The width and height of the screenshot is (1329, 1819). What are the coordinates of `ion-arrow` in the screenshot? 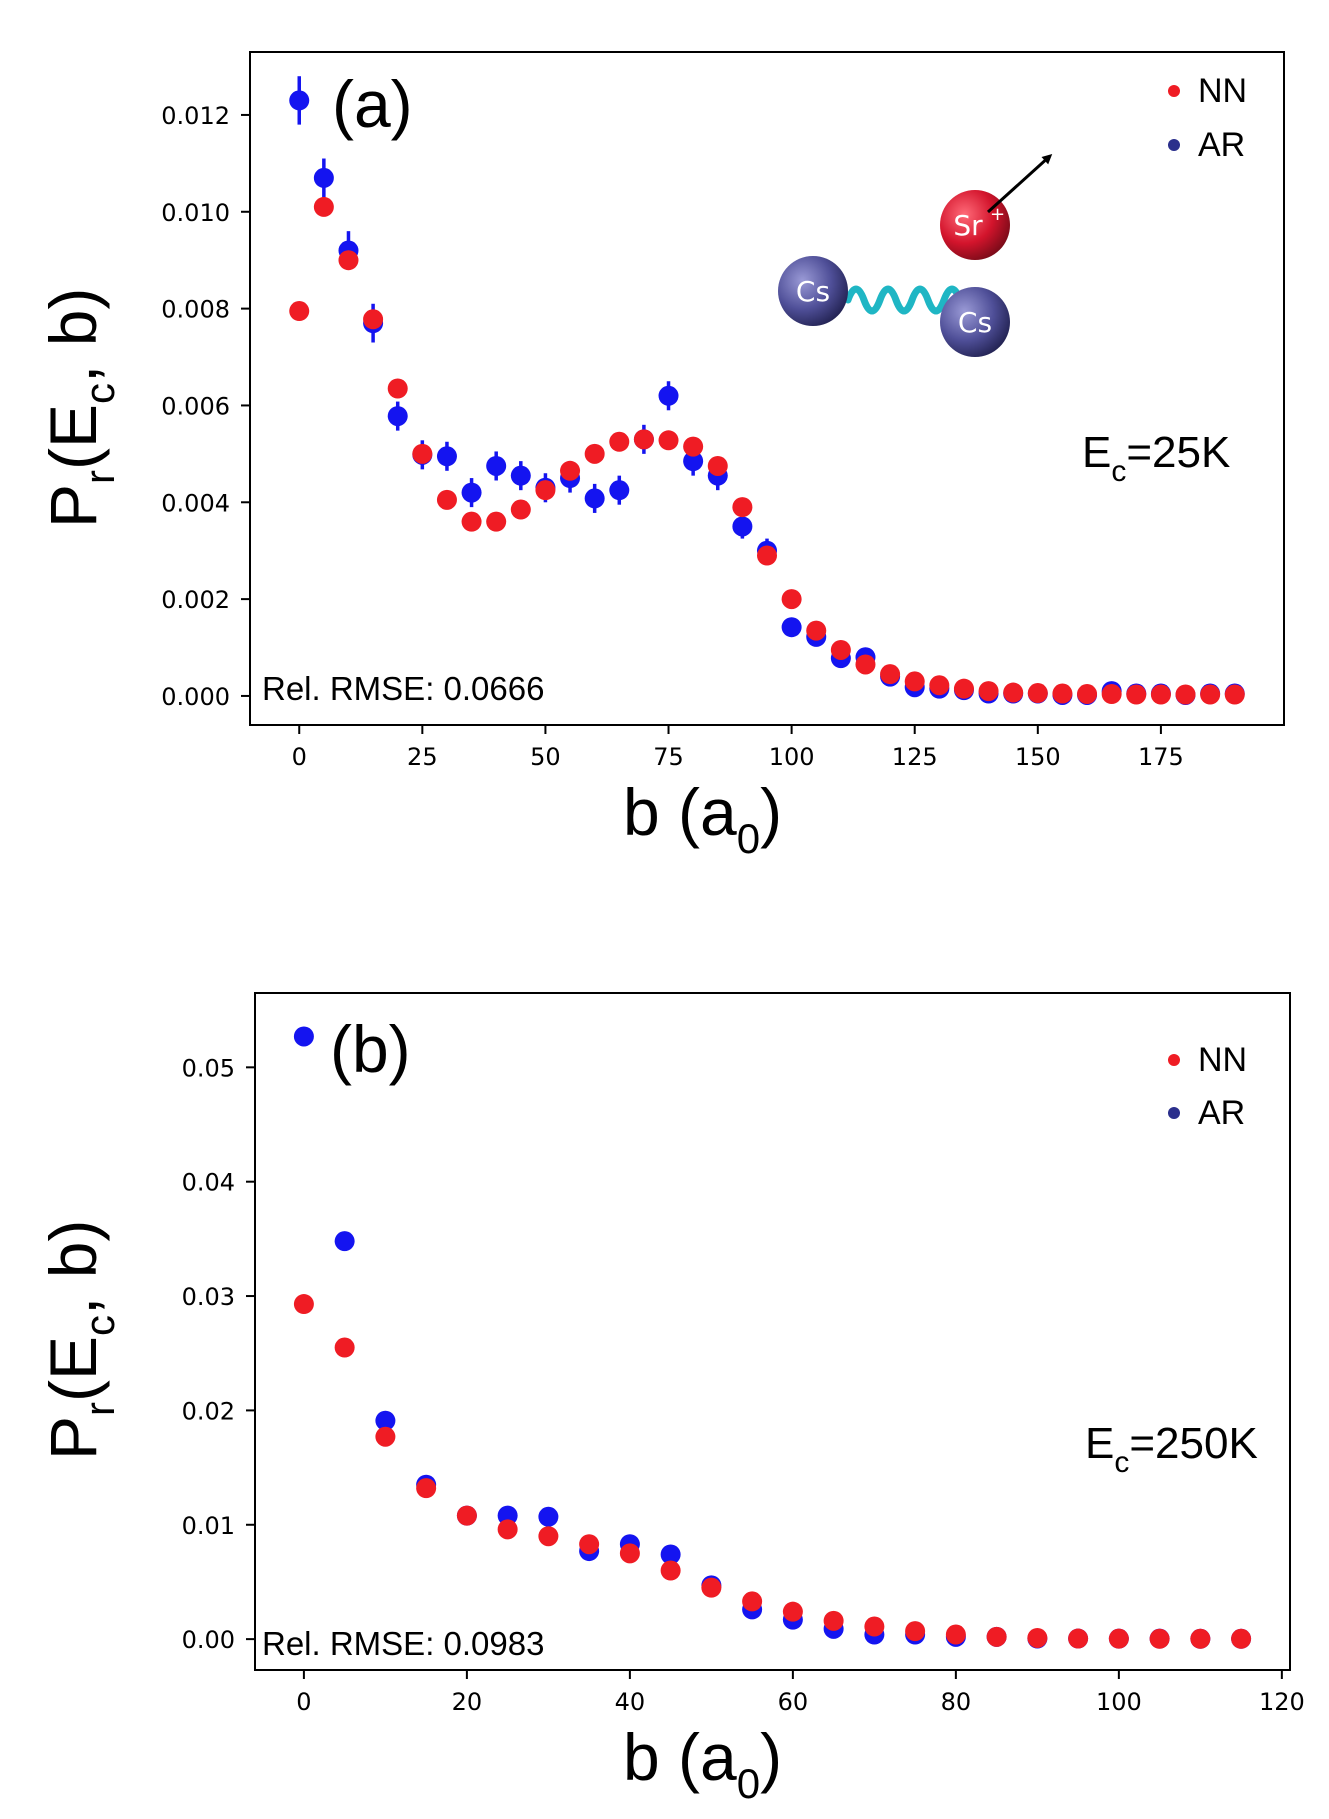 It's located at (1019, 183).